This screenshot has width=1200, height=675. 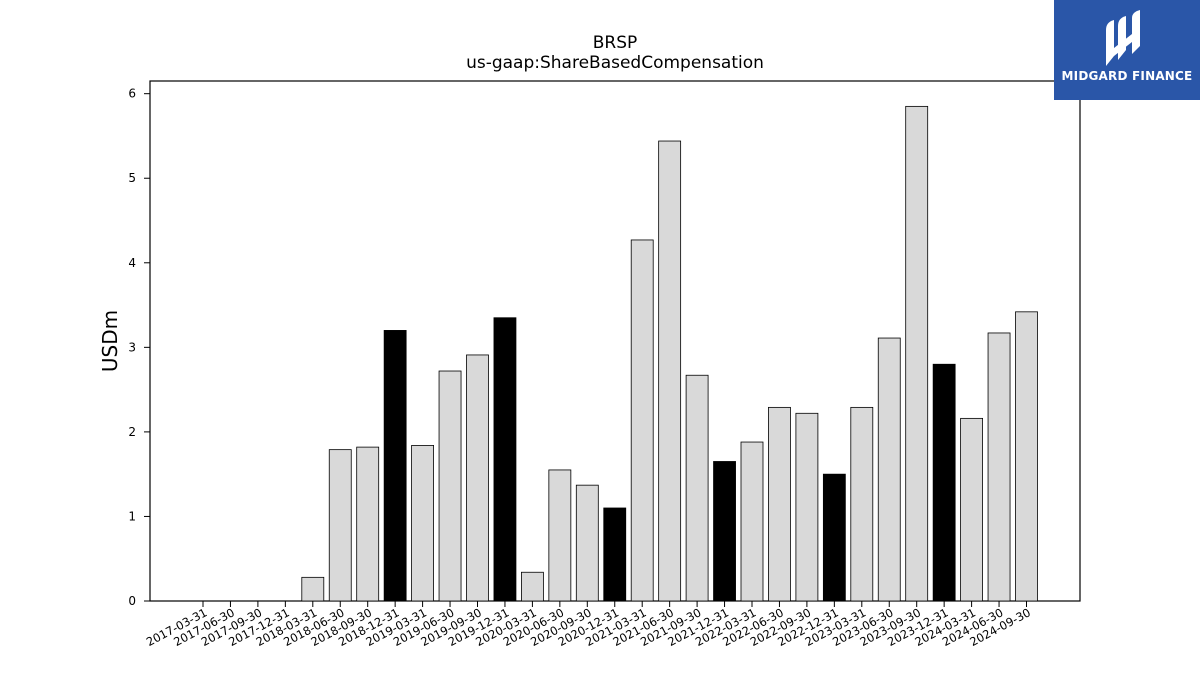 What do you see at coordinates (132, 516) in the screenshot?
I see `y-tick-label: 1` at bounding box center [132, 516].